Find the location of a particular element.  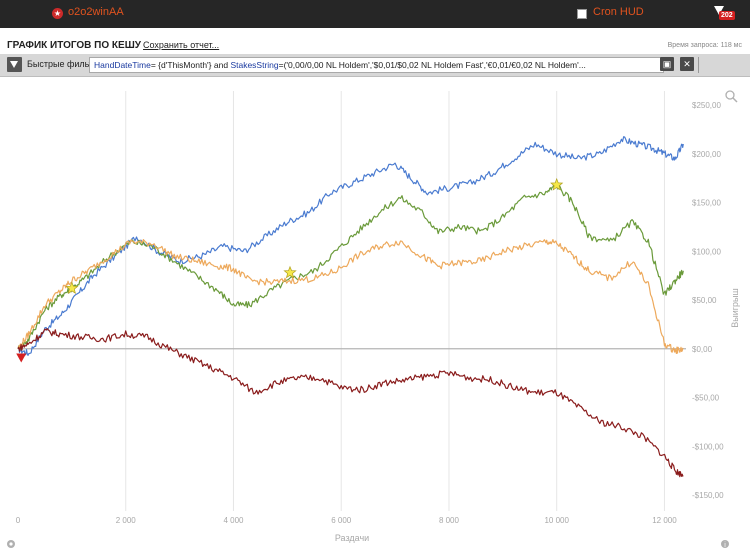

query-keyword-stakesstring: StakesString is located at coordinates (254, 65).